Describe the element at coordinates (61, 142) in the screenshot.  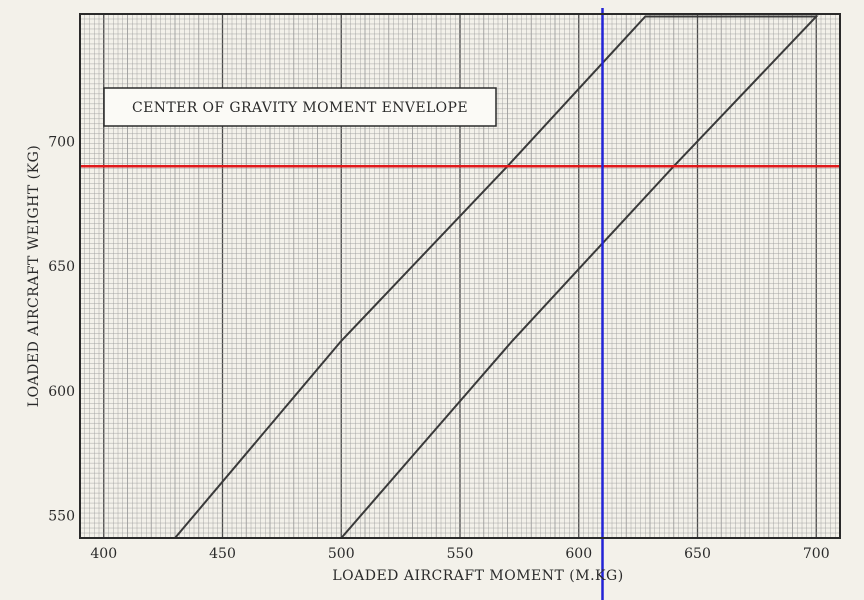
I see `y-tick-label: 700` at that location.